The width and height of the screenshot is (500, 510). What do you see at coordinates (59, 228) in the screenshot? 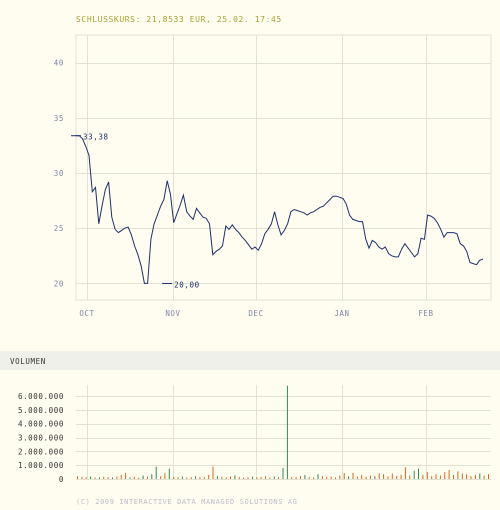
I see `price-y-tick-label: 25` at bounding box center [59, 228].